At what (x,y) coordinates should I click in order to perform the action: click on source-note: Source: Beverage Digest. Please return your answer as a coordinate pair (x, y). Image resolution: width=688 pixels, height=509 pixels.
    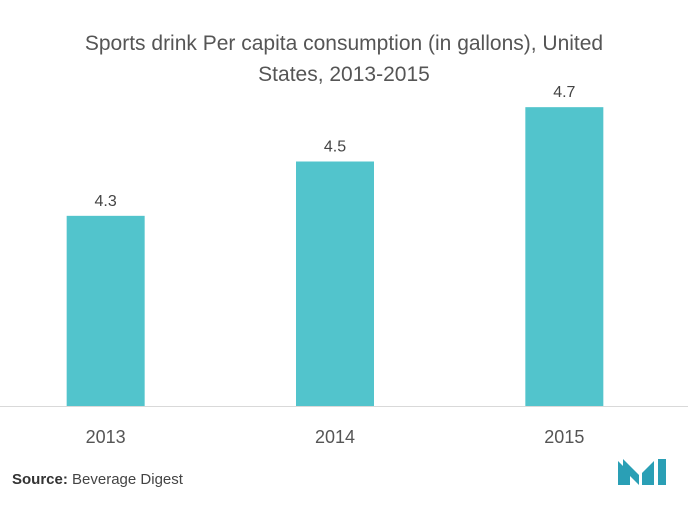
    Looking at the image, I should click on (97, 479).